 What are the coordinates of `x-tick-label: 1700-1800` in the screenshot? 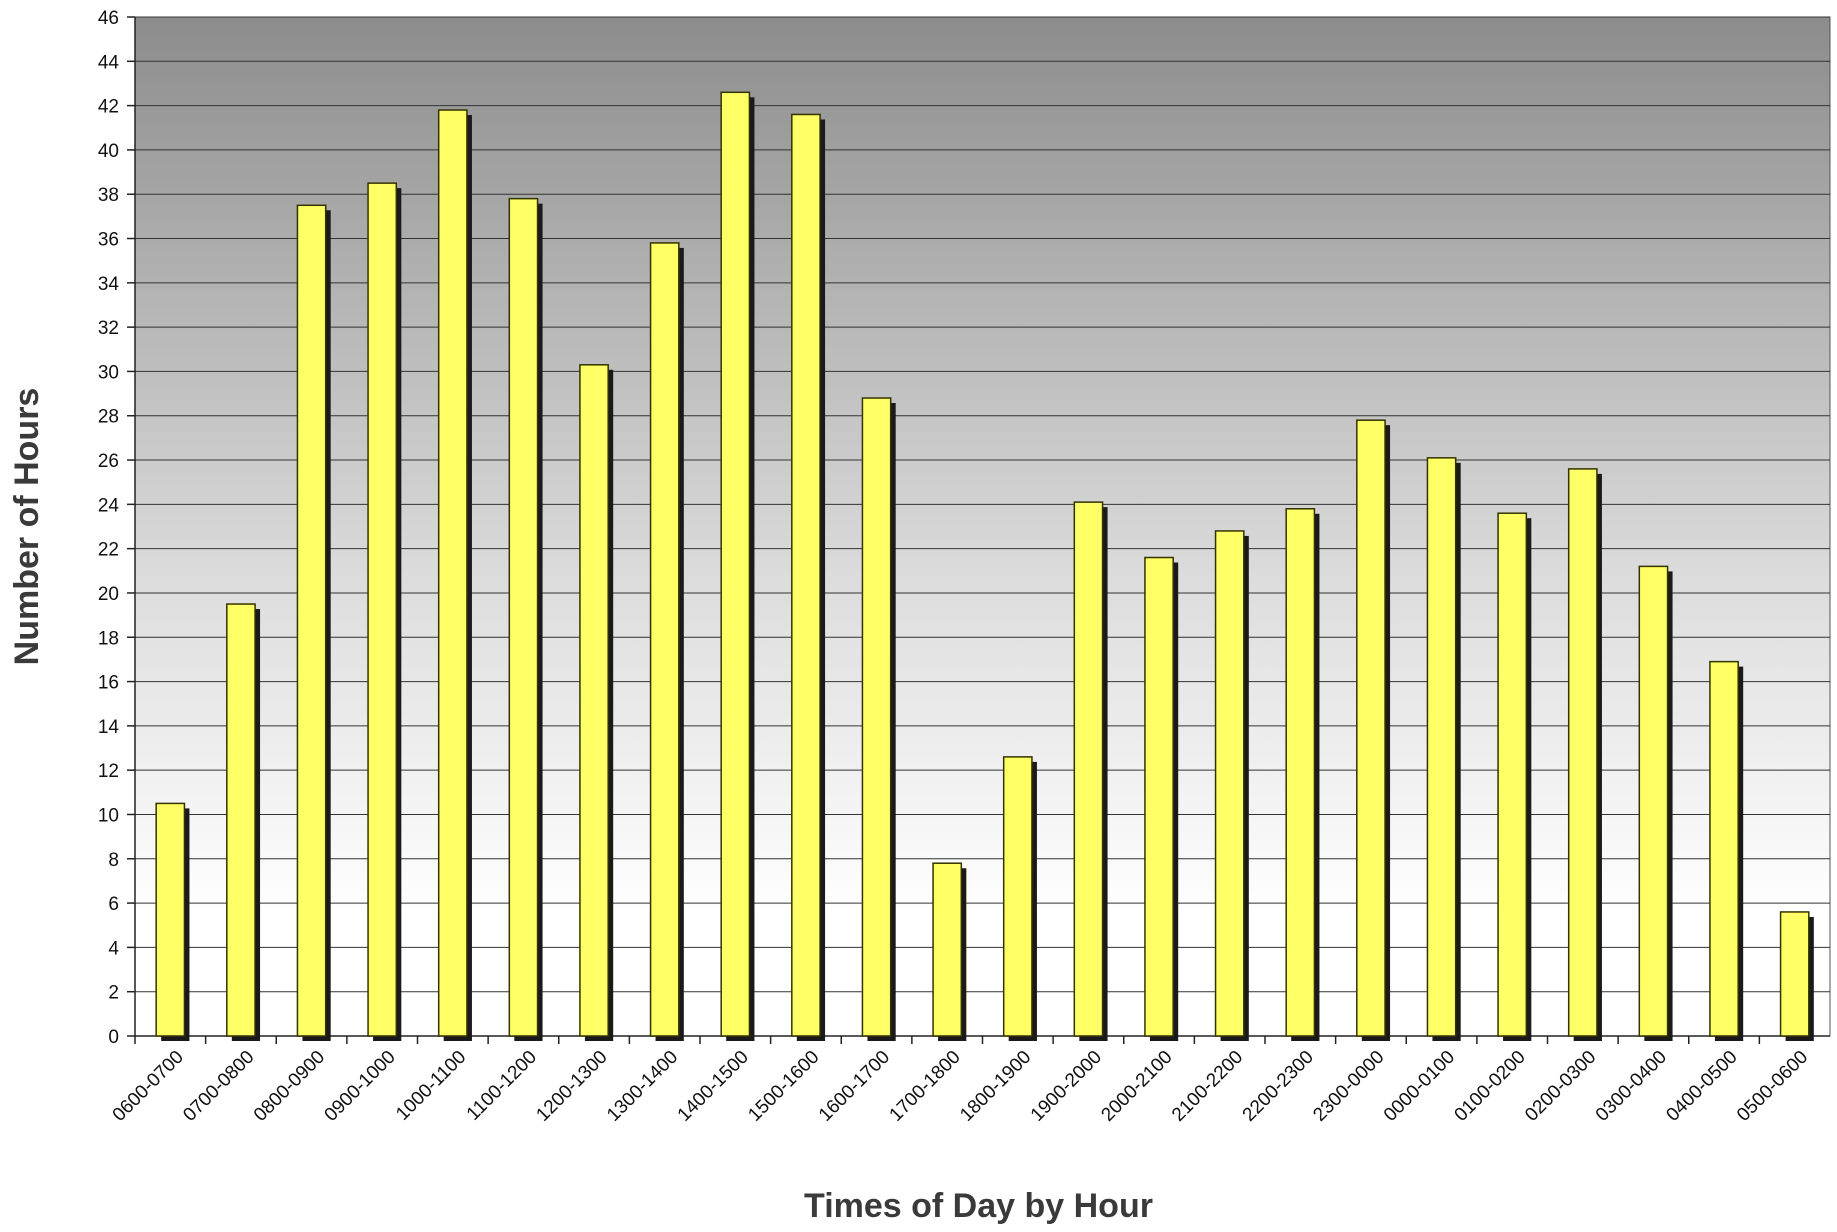 It's located at (925, 1086).